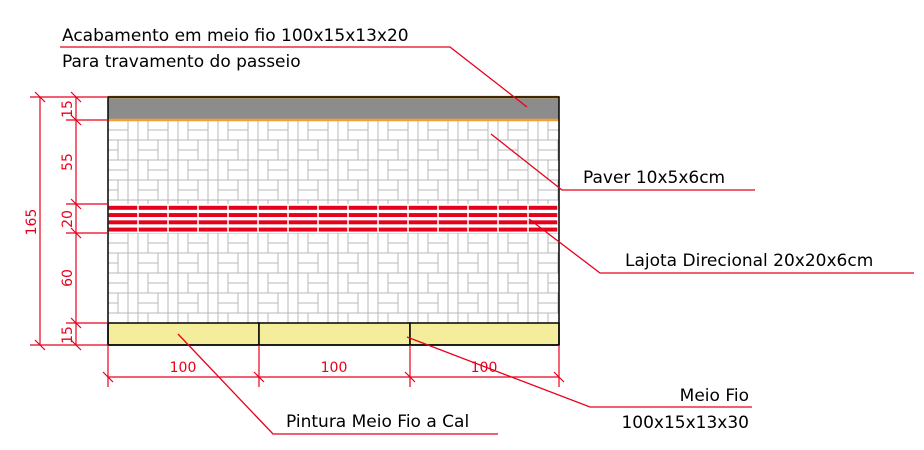 This screenshot has width=924, height=450. I want to click on dim-h-1: 100, so click(183, 368).